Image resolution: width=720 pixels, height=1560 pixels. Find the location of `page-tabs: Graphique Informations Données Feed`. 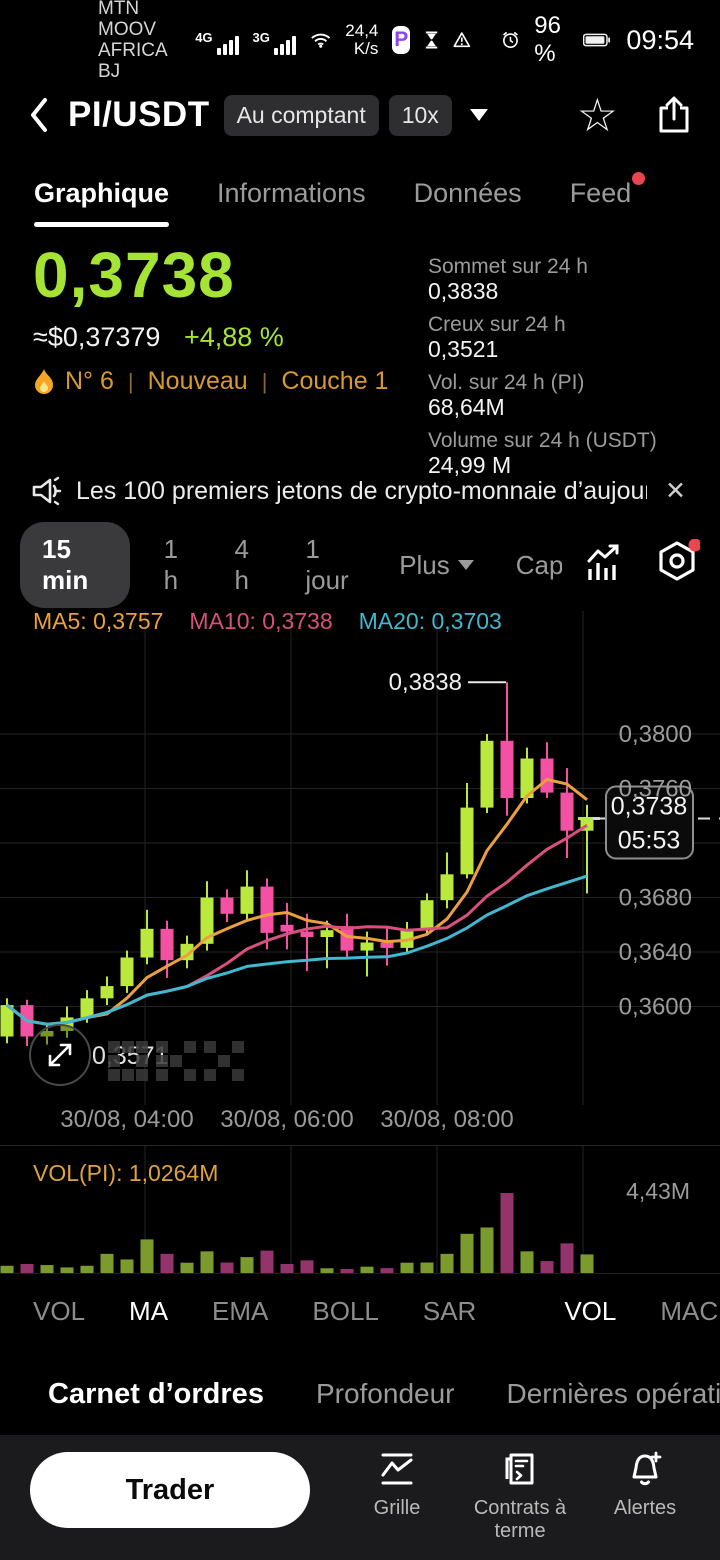

page-tabs: Graphique Informations Données Feed is located at coordinates (360, 193).